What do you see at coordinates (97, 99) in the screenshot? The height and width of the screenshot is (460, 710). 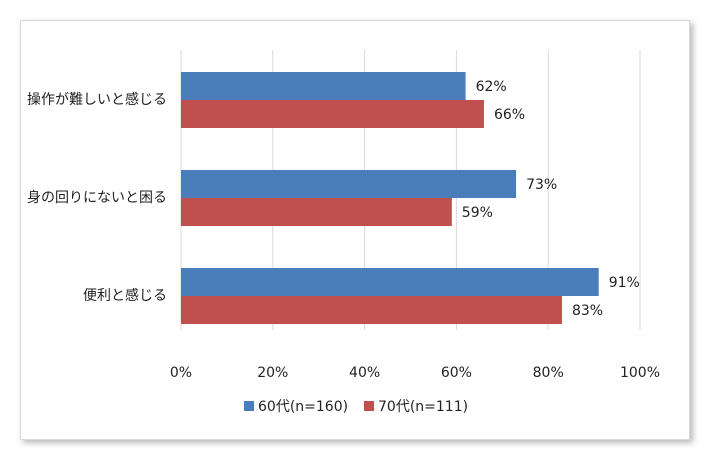 I see `category-label: 操作が難しいと感じる` at bounding box center [97, 99].